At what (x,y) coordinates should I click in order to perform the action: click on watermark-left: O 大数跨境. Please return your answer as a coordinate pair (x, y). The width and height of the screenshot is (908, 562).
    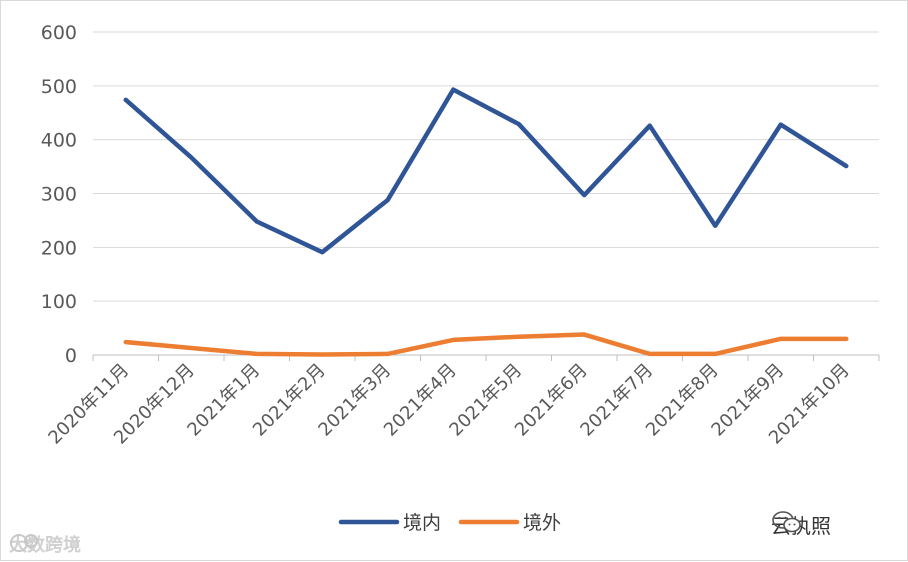
    Looking at the image, I should click on (45, 544).